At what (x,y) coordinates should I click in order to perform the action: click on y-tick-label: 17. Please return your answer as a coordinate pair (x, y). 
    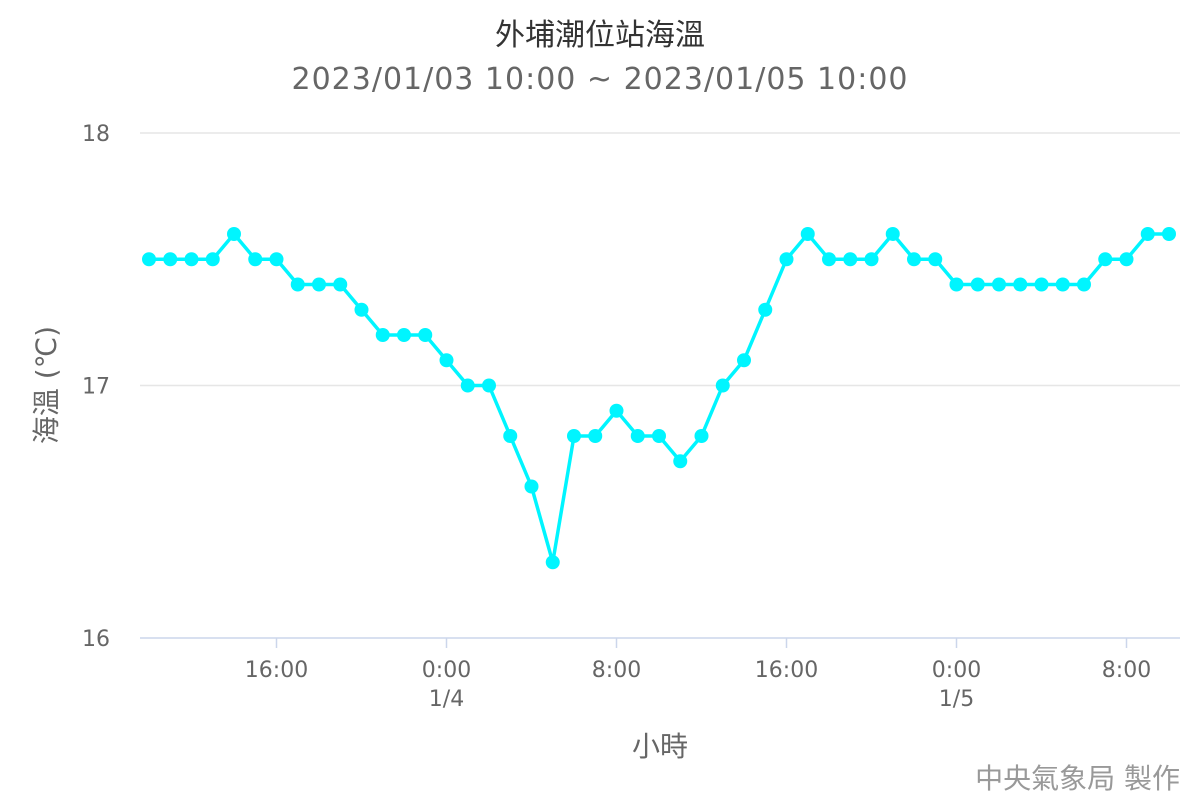
    Looking at the image, I should click on (96, 387).